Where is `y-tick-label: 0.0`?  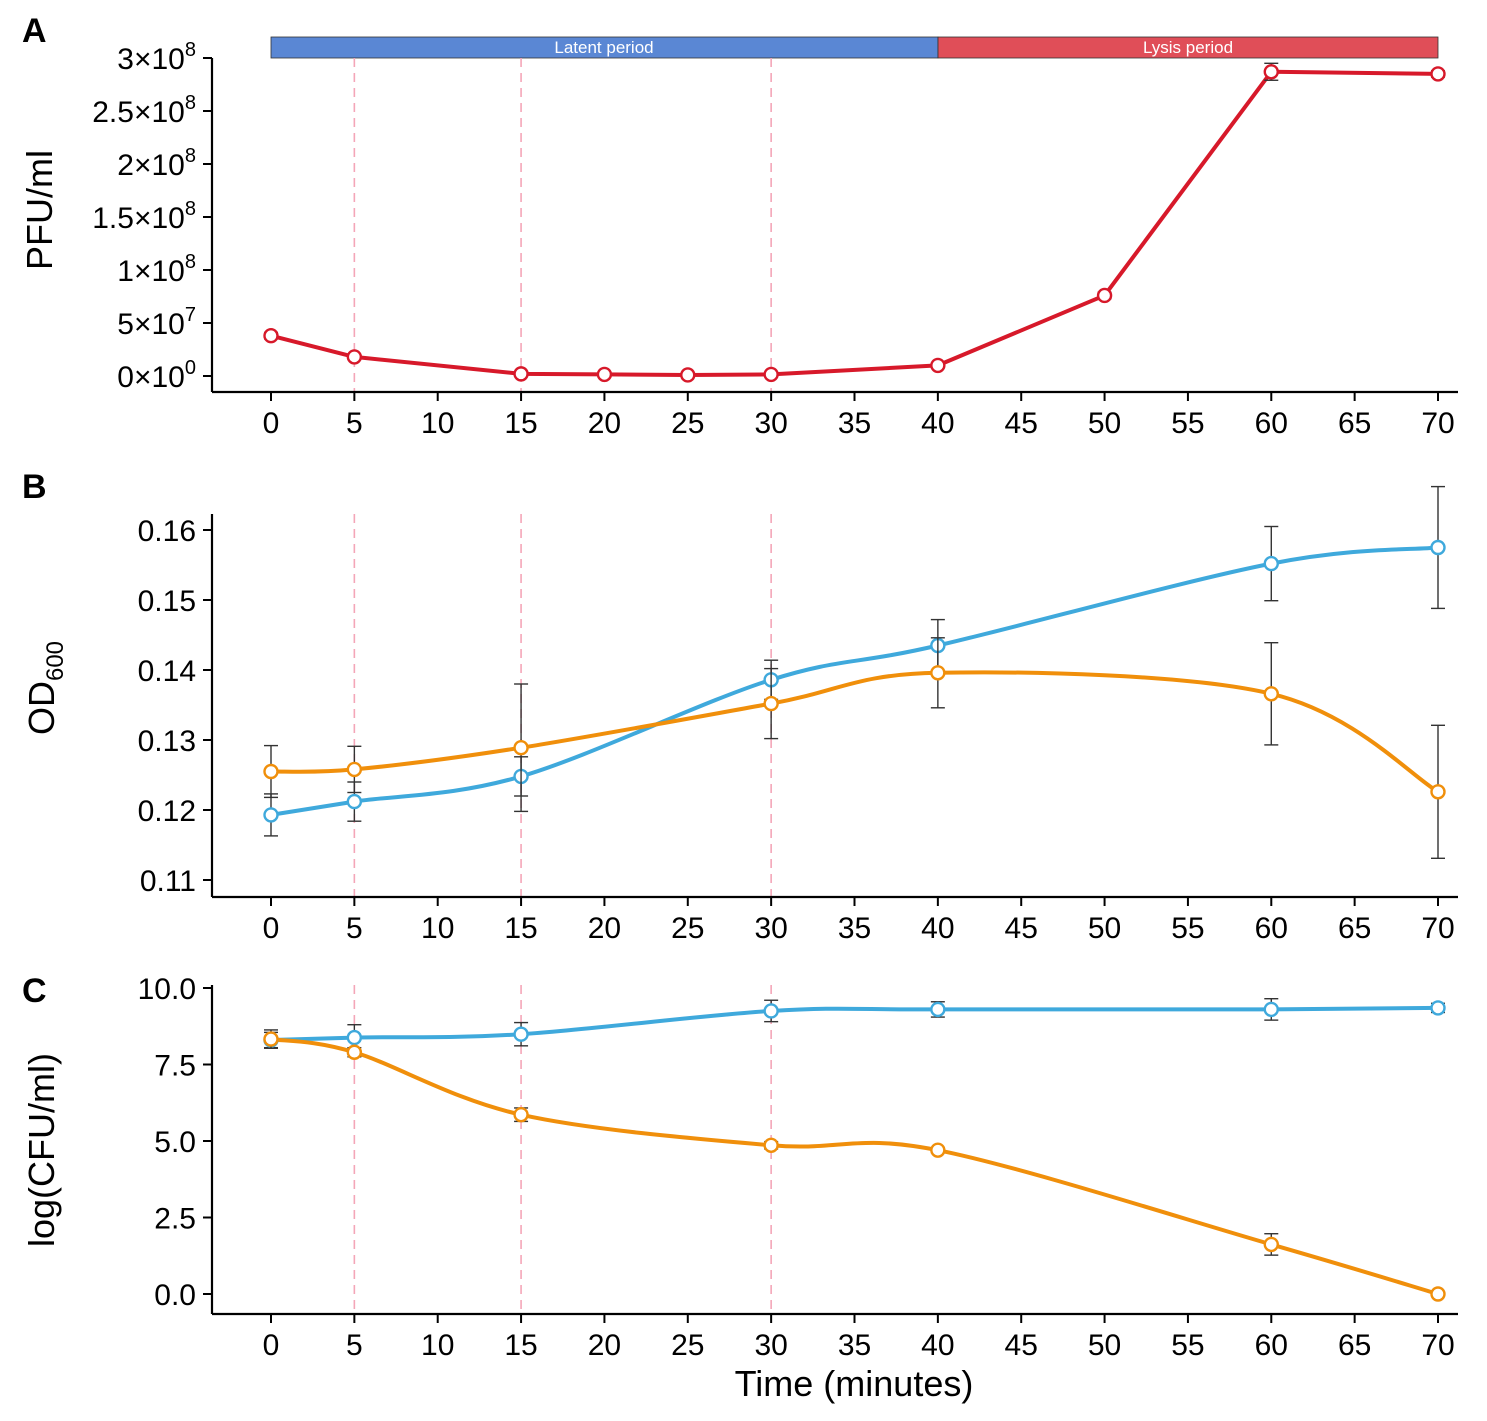 y-tick-label: 0.0 is located at coordinates (175, 1295).